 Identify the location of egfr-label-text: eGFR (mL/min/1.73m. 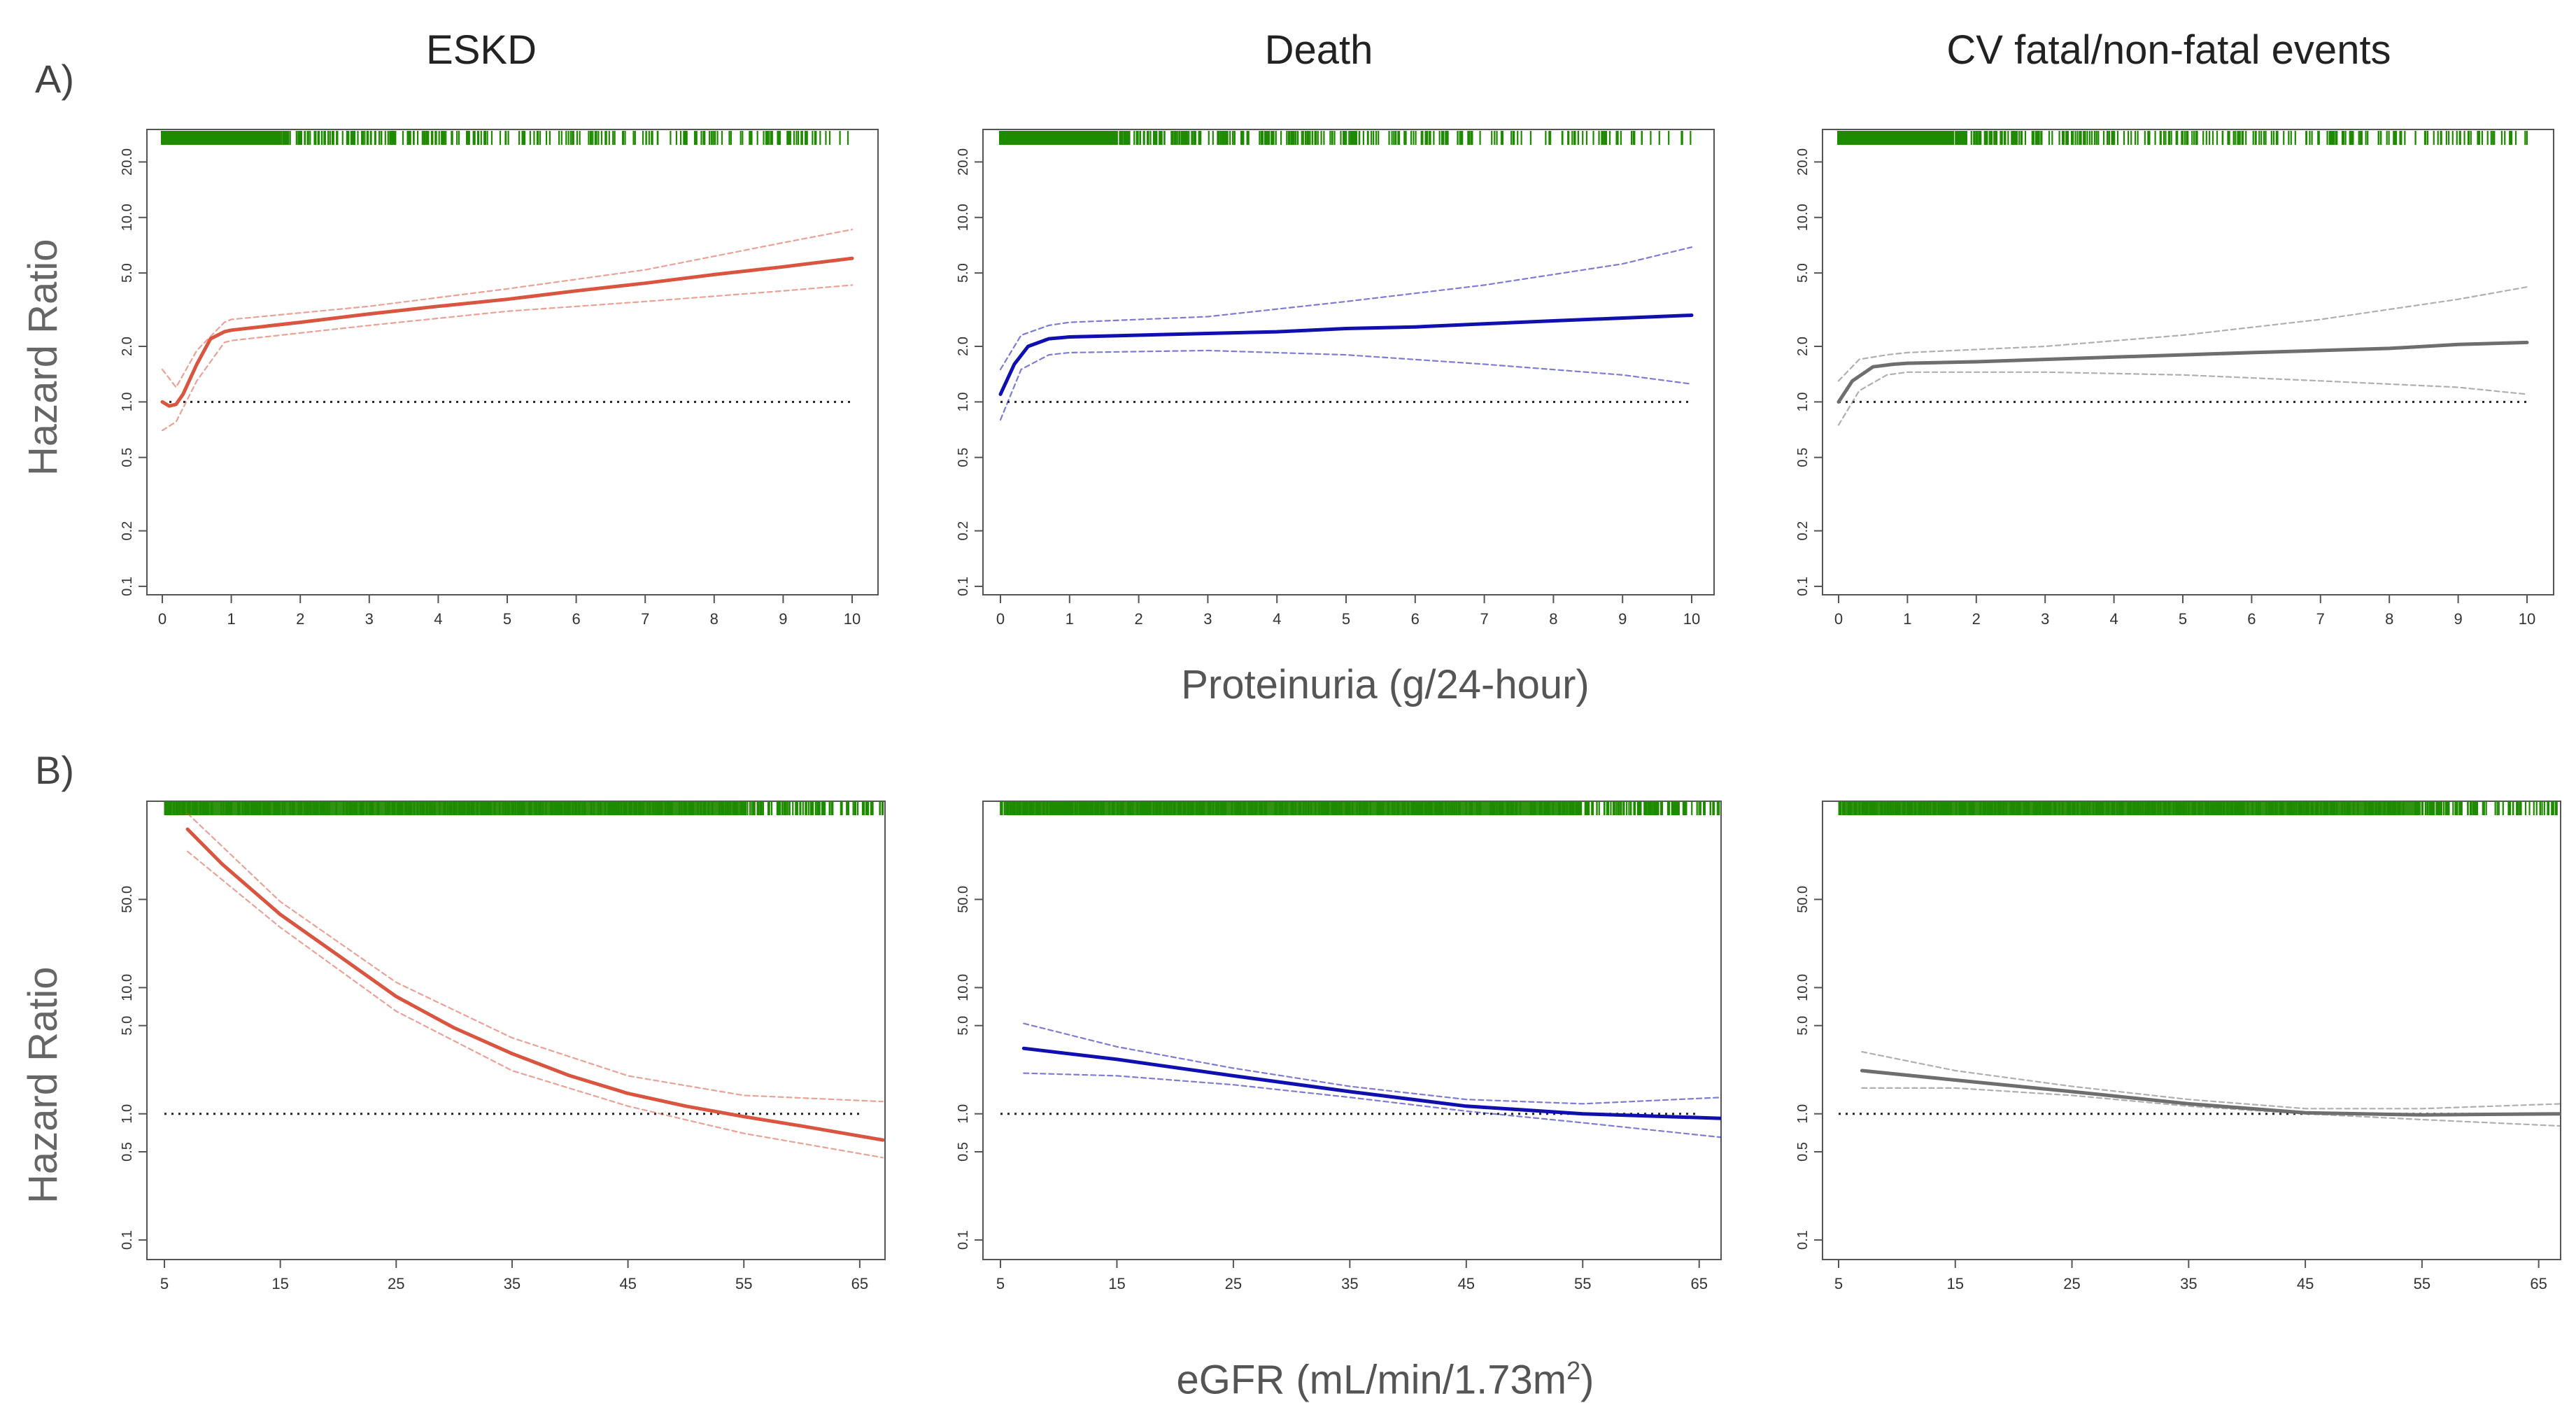
(1371, 1380).